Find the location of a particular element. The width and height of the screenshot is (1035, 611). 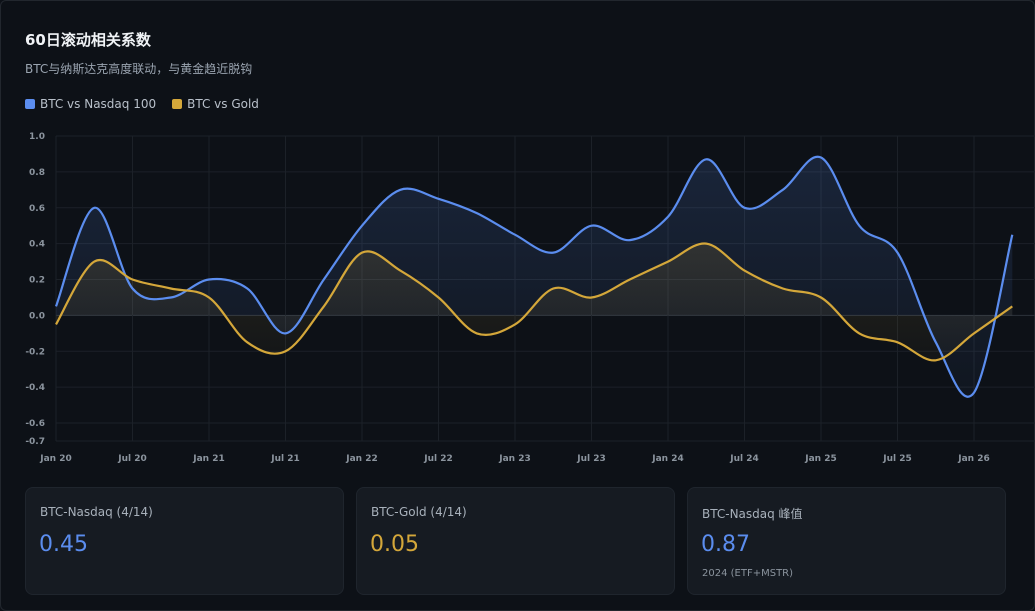

x-tick-label: Jul 22 is located at coordinates (438, 459).